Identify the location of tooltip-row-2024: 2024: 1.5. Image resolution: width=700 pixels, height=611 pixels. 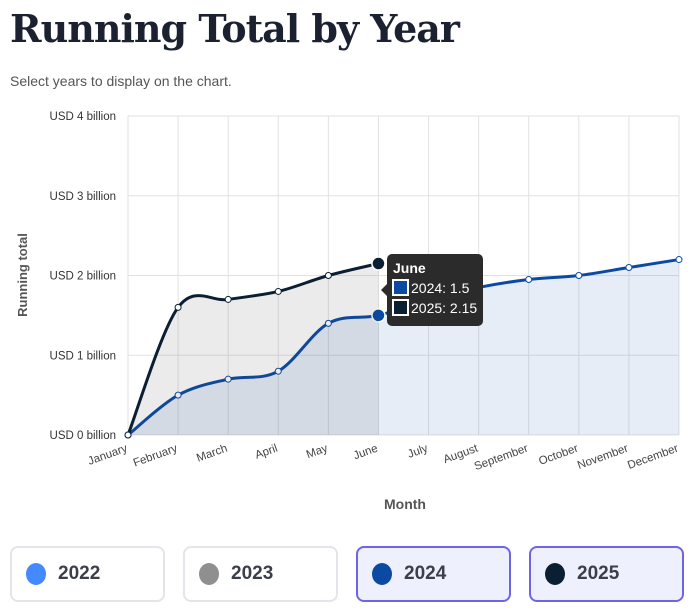
(440, 287).